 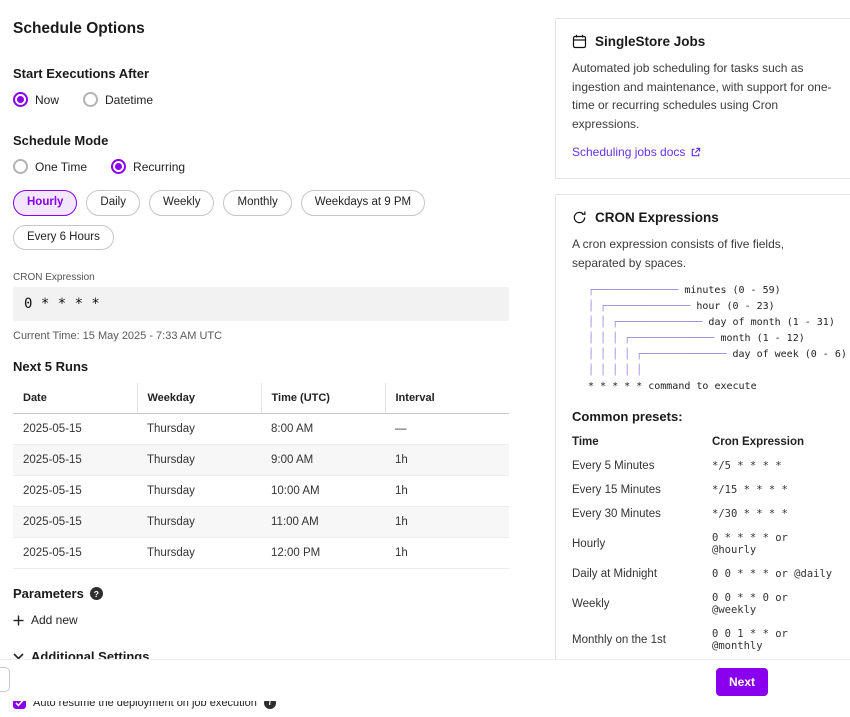 I want to click on cron-icon, so click(x=579, y=217).